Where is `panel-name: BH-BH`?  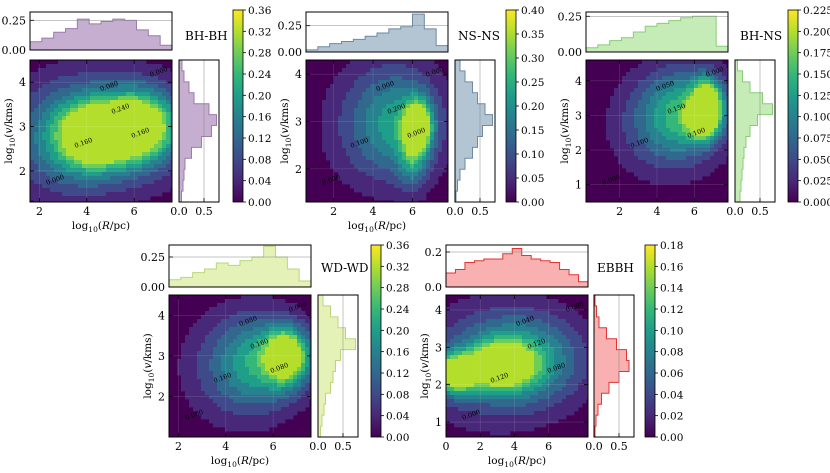 panel-name: BH-BH is located at coordinates (206, 36).